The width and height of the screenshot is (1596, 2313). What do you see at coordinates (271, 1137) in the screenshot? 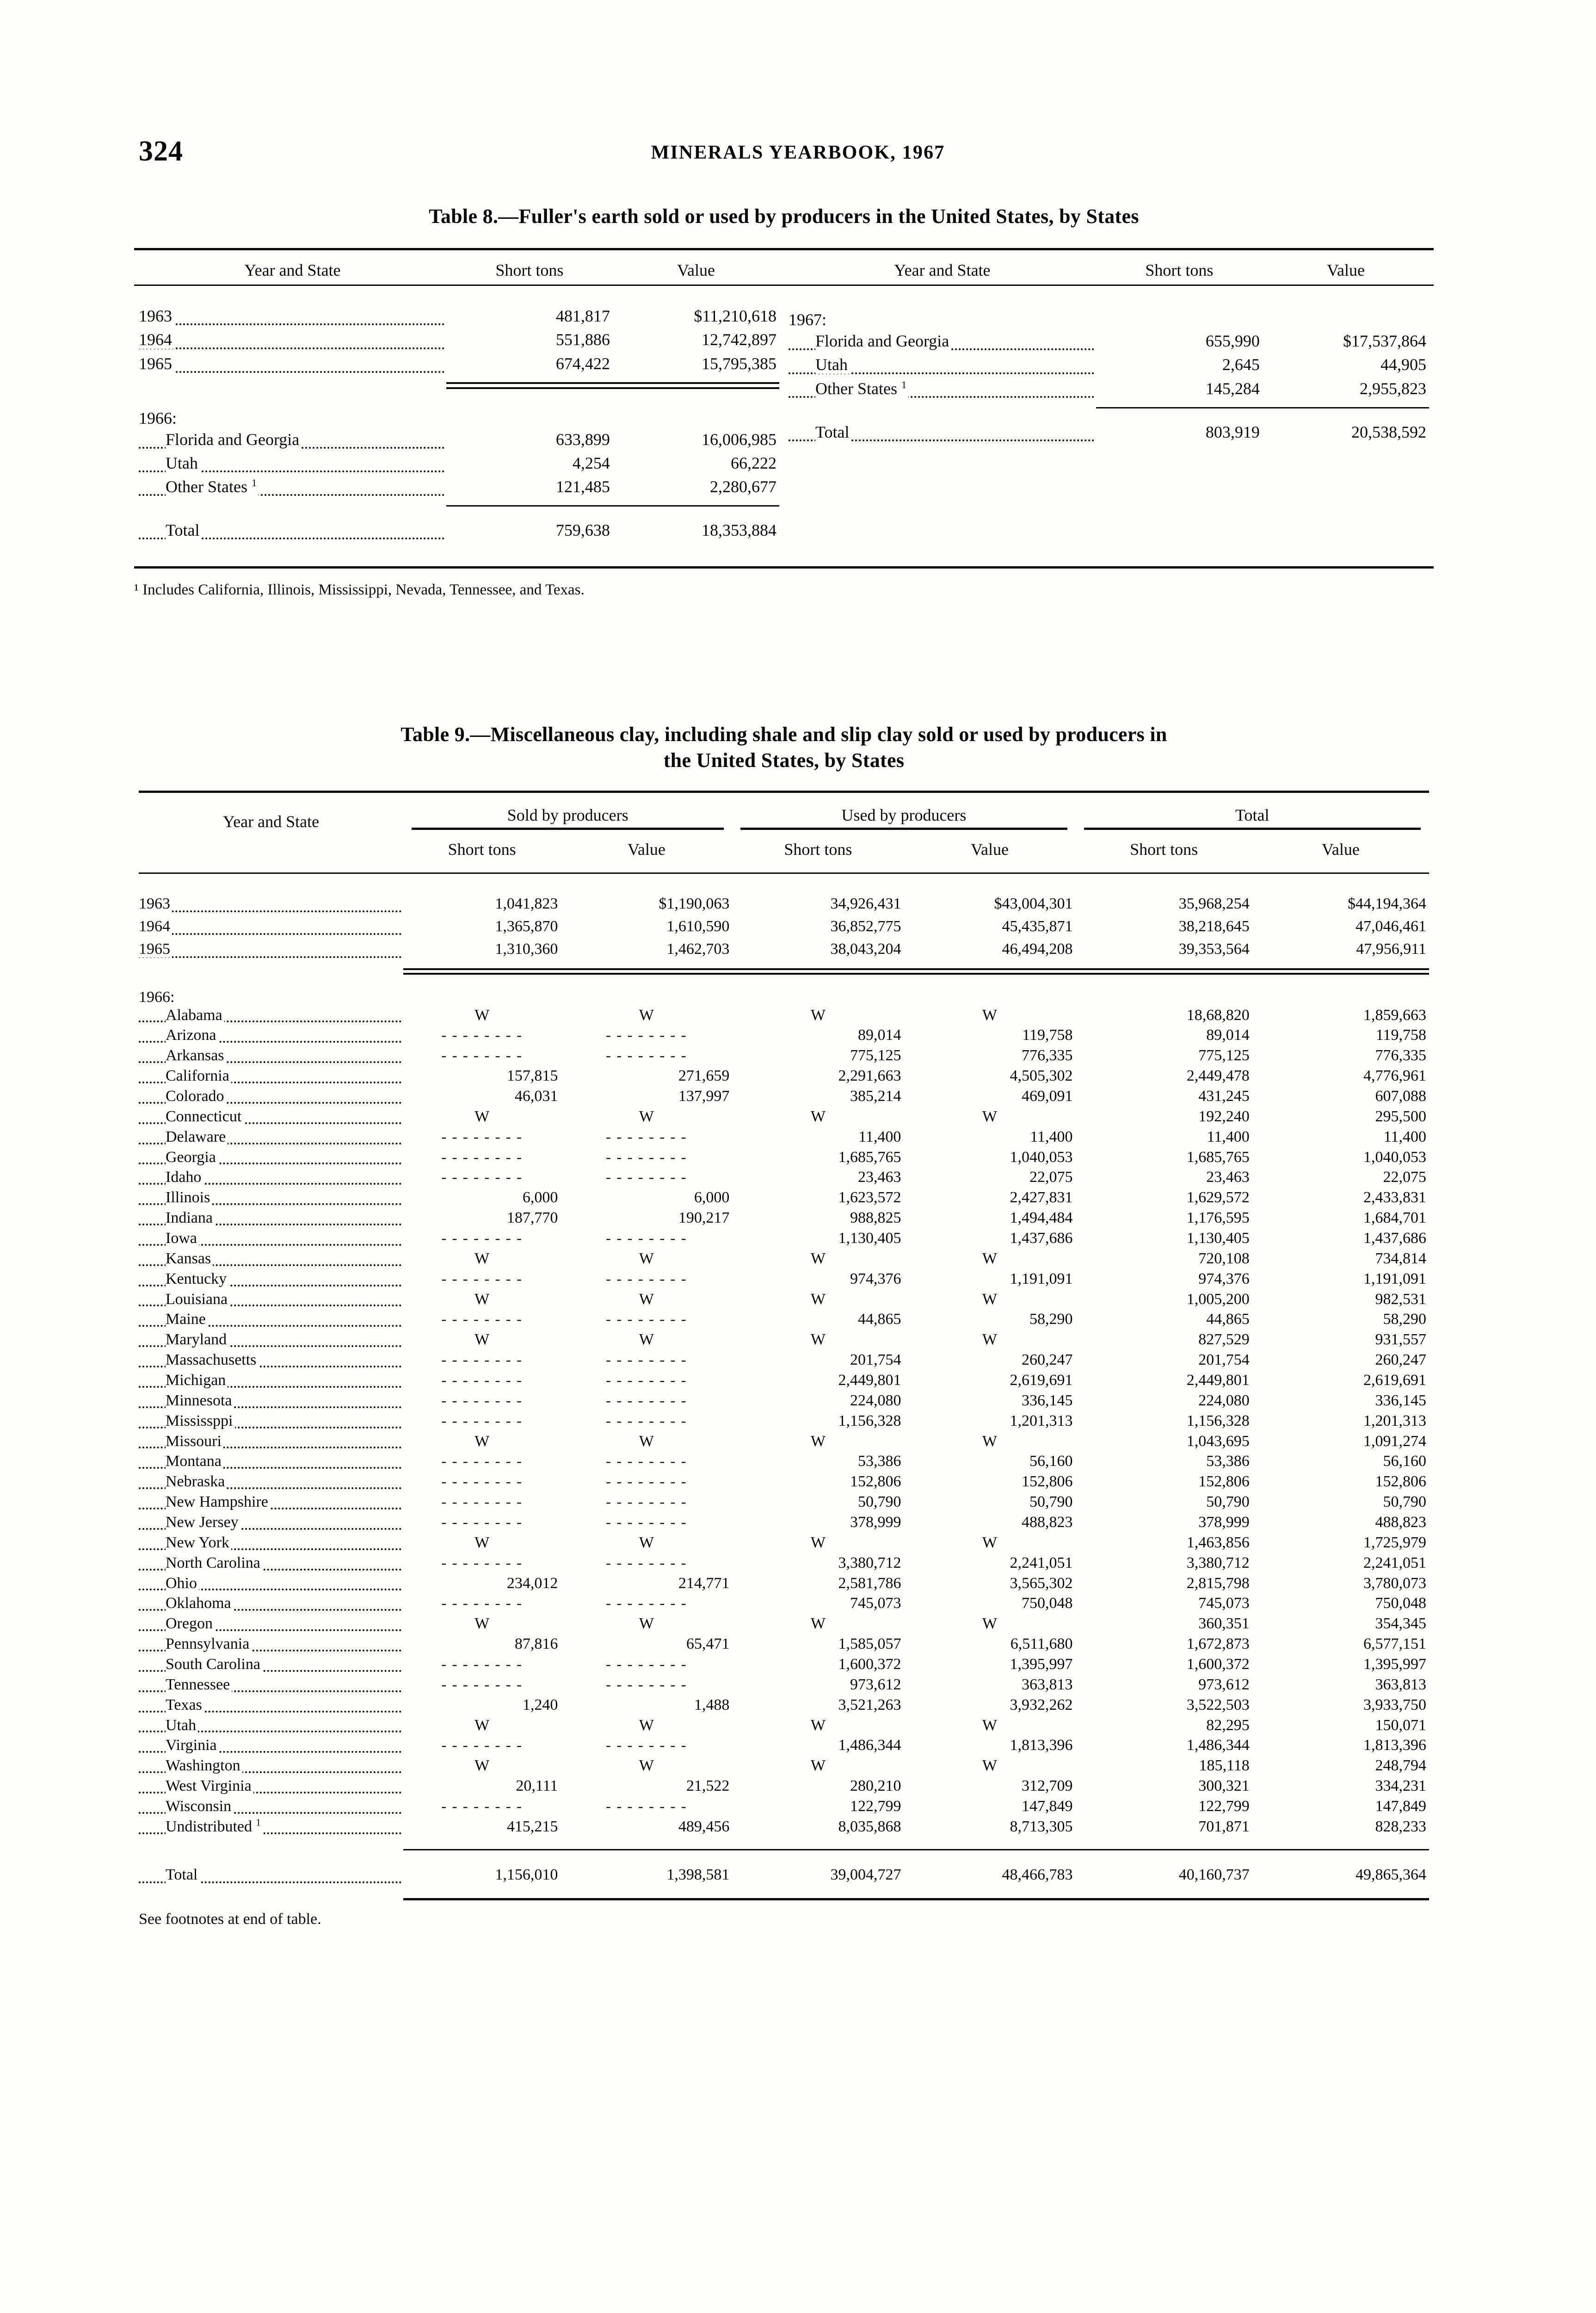
I see `row-label: Delaware` at bounding box center [271, 1137].